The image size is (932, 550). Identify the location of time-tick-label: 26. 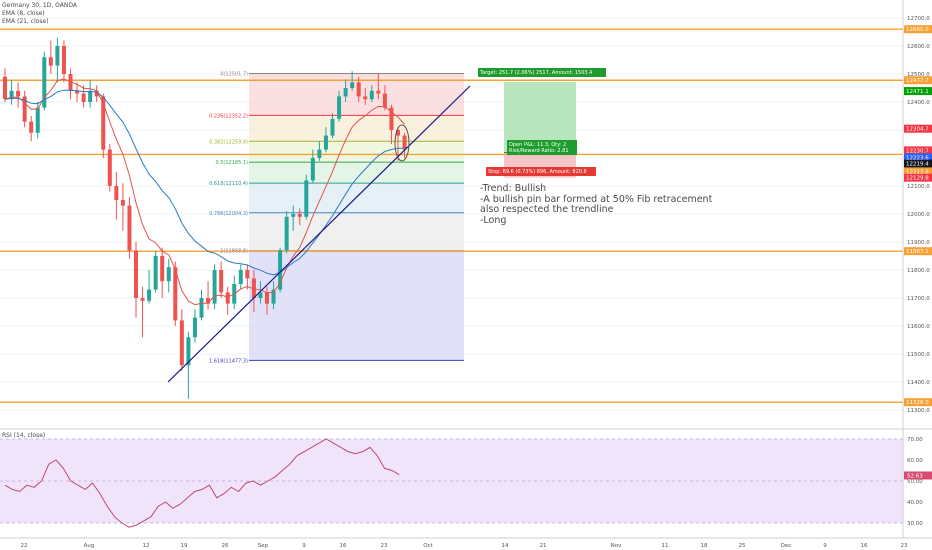
(225, 546).